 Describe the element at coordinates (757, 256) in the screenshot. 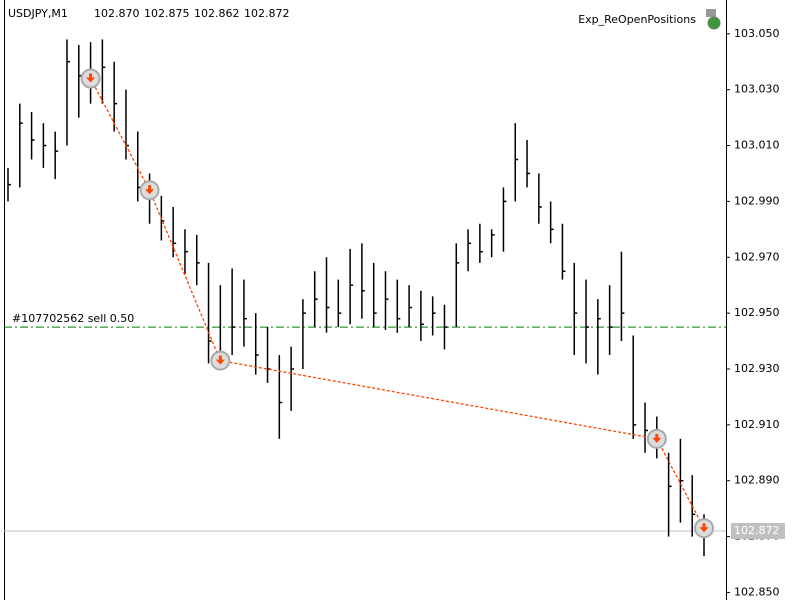

I see `y-tick-label: 102.970` at that location.